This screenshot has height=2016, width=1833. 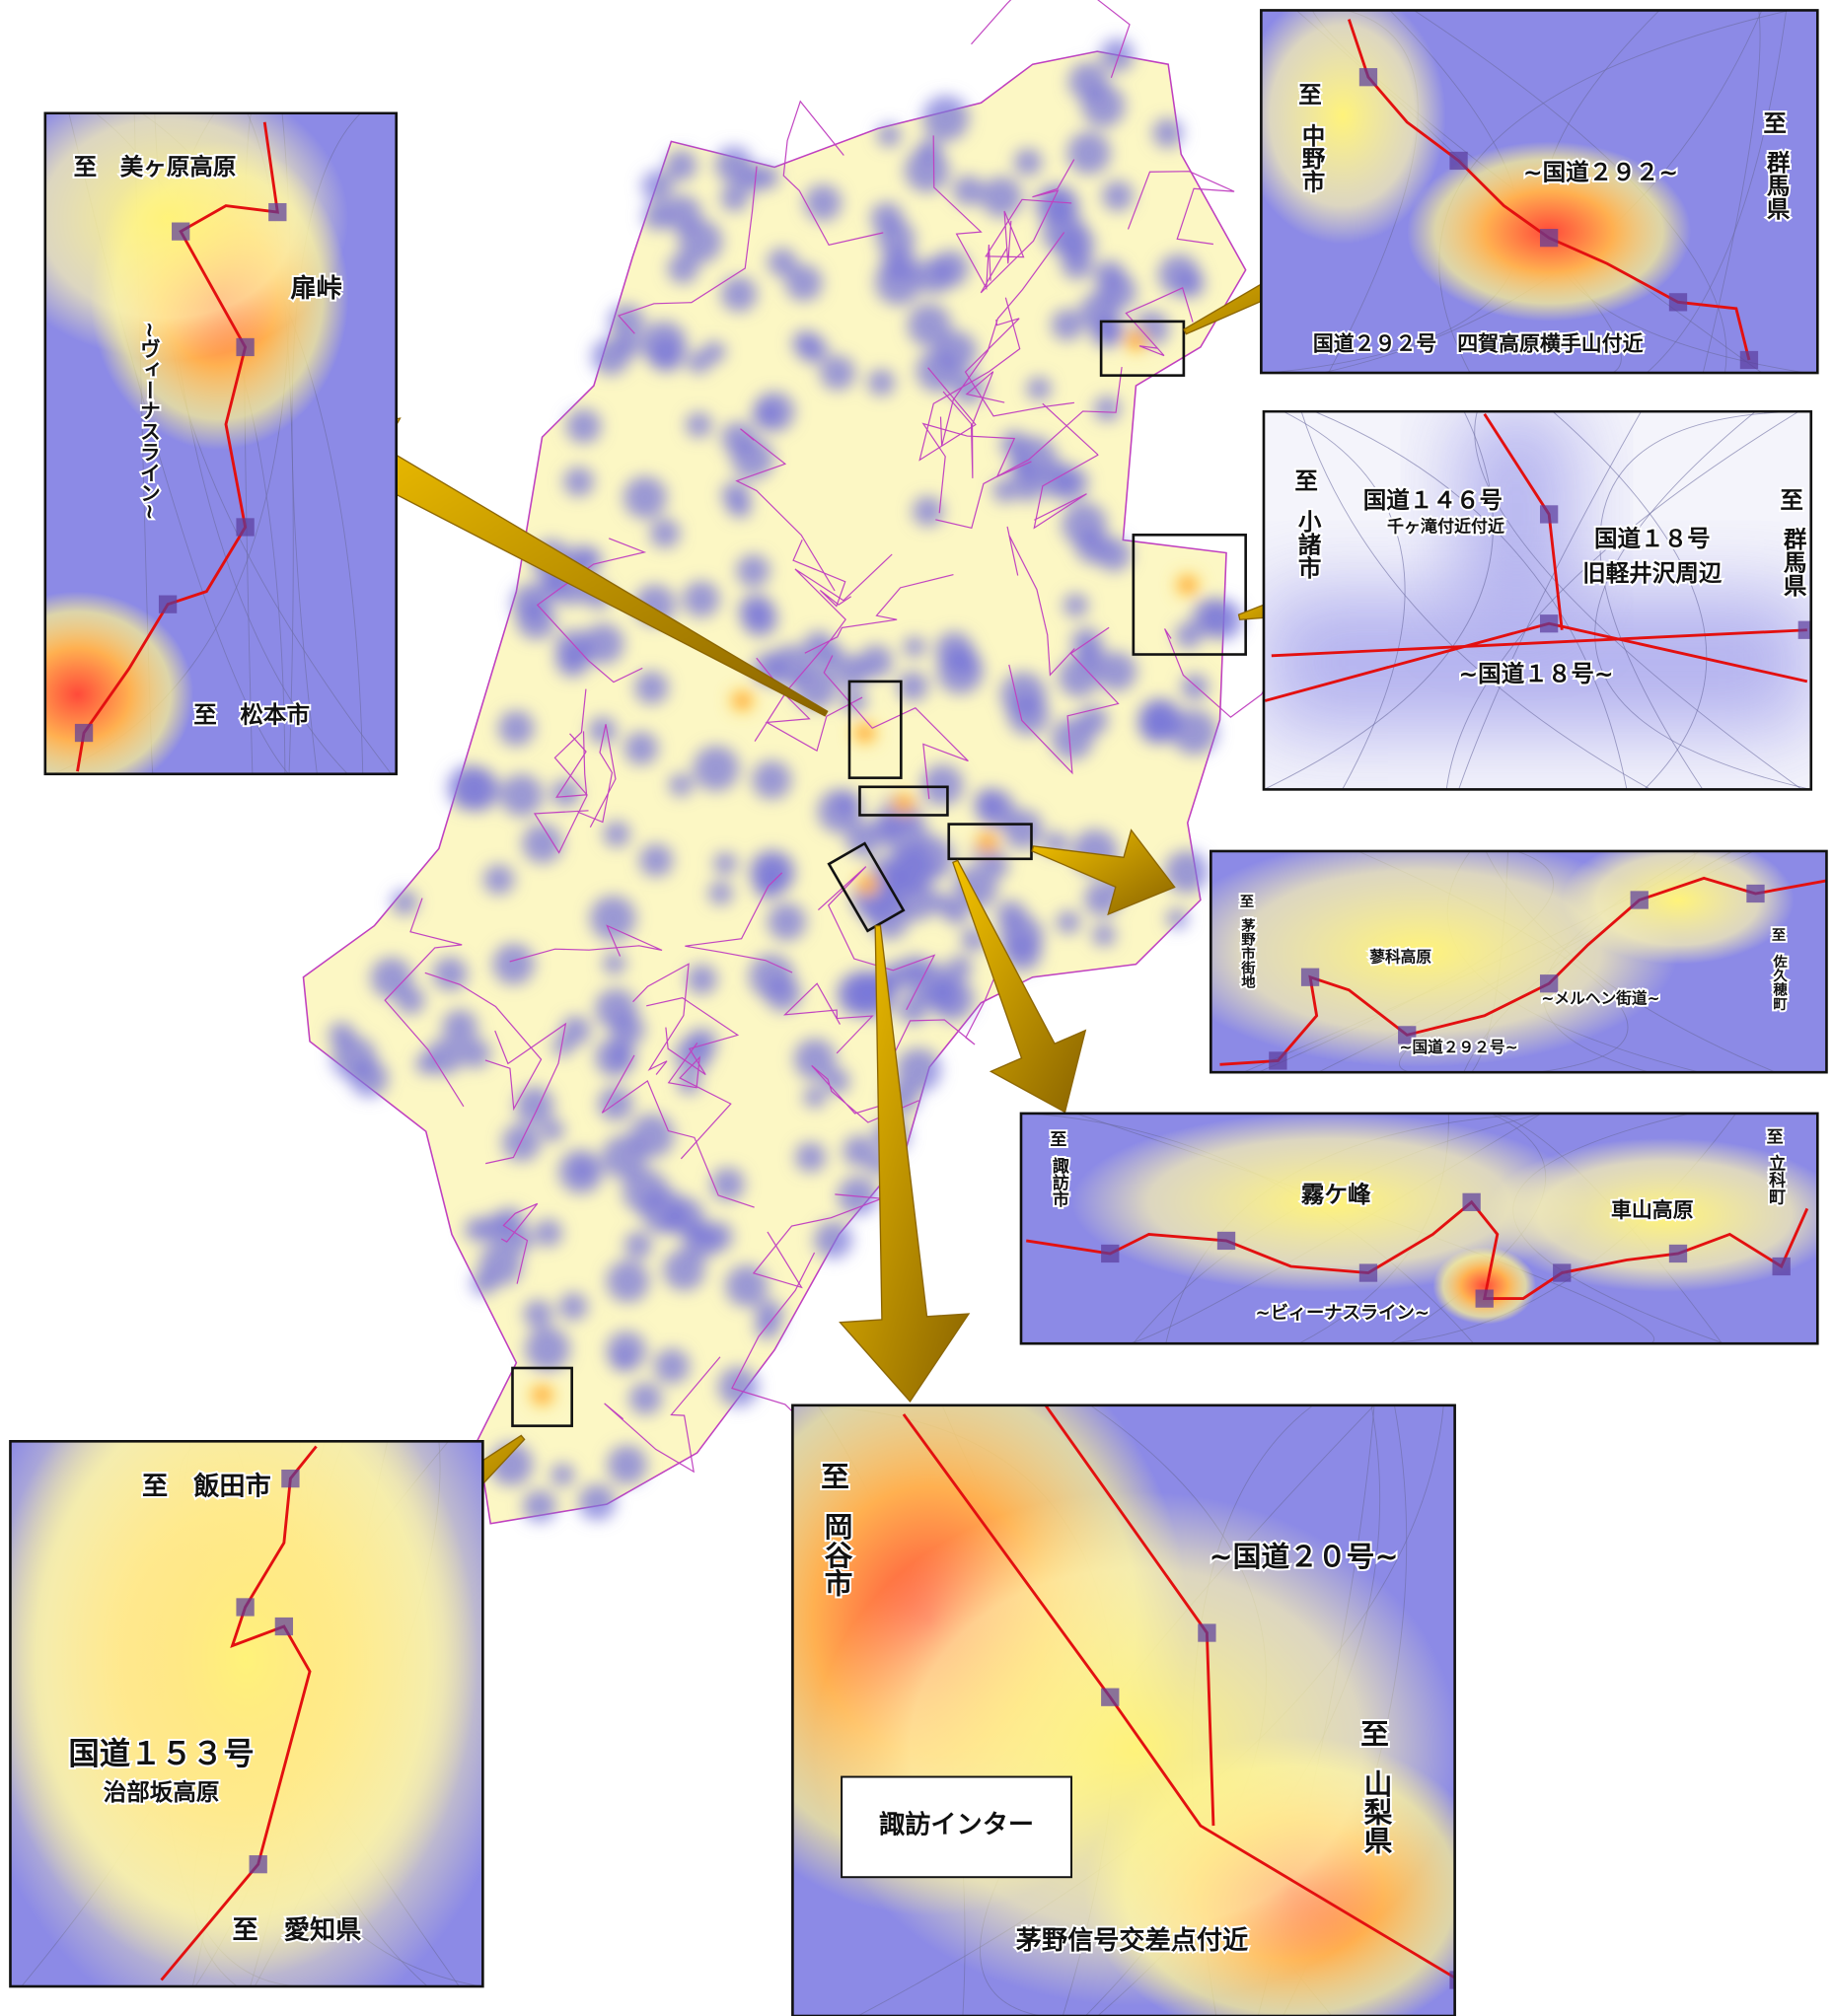 I want to click on inset-label: ~メルヘン街道~, so click(x=1600, y=997).